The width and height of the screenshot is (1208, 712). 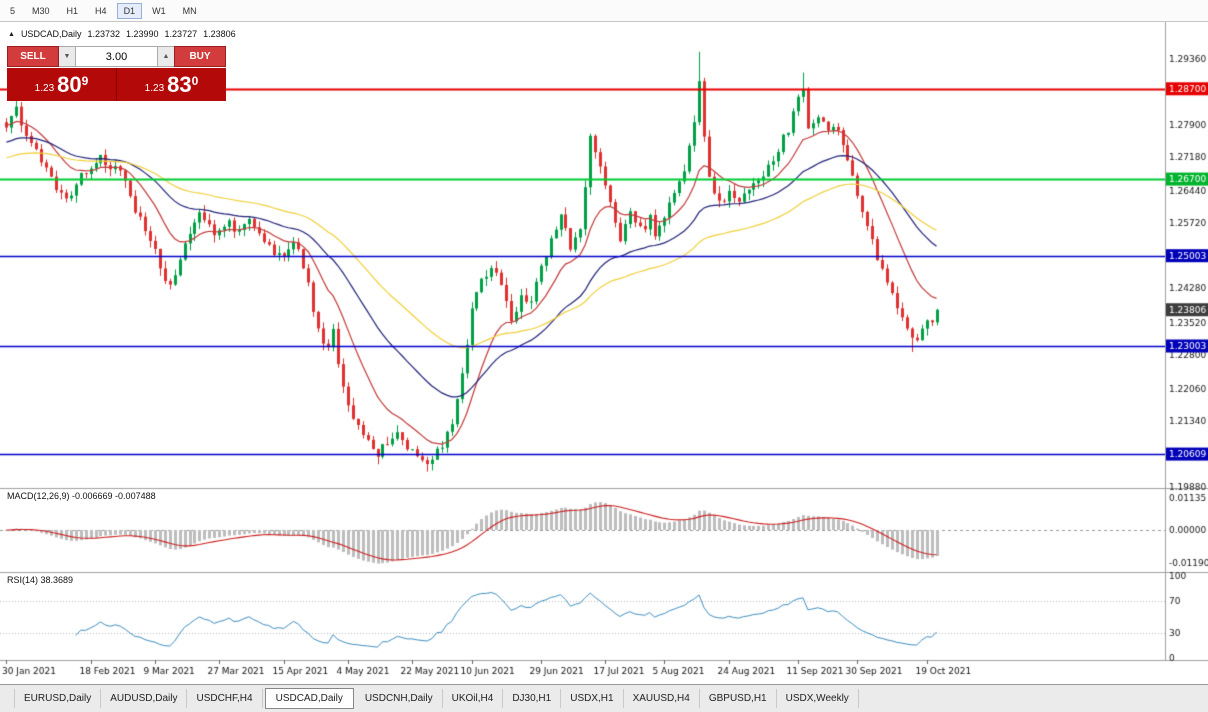 What do you see at coordinates (738, 698) in the screenshot?
I see `tab-gbpusd-h1: GBPUSD,H1` at bounding box center [738, 698].